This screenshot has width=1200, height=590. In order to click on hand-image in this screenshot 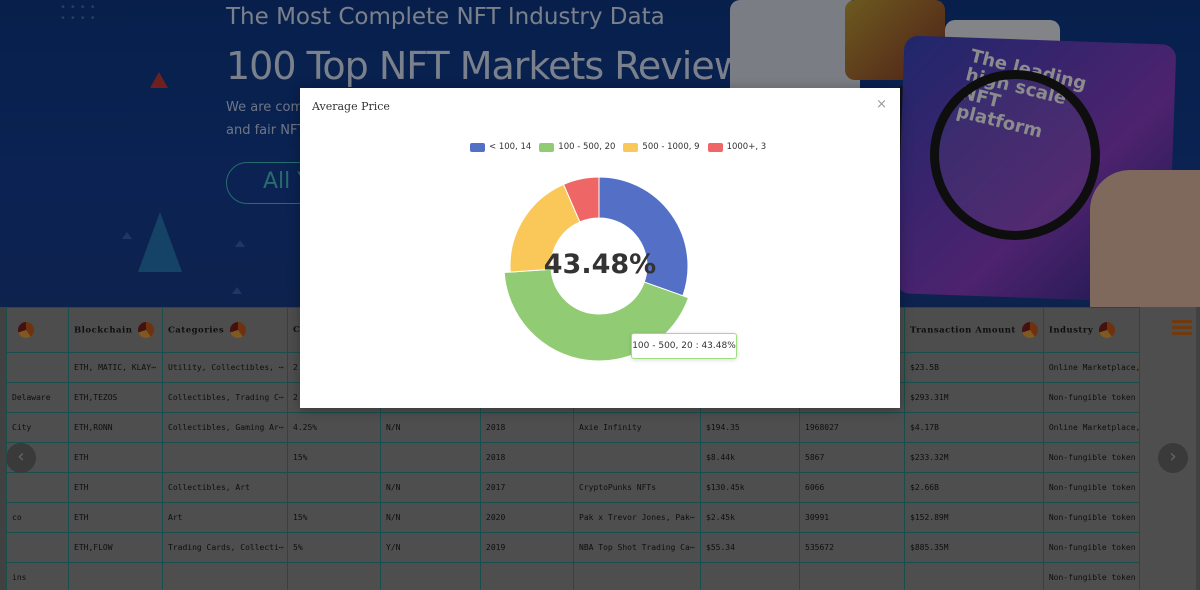, I will do `click(1145, 238)`.